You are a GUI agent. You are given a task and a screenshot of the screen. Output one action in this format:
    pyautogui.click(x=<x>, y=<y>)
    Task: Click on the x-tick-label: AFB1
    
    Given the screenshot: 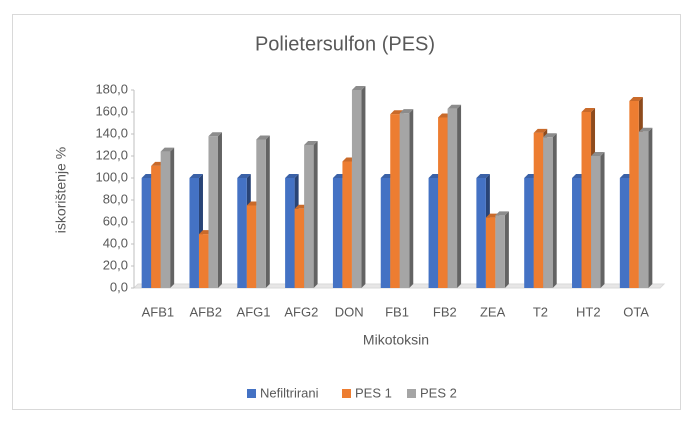 What is the action you would take?
    pyautogui.click(x=158, y=311)
    